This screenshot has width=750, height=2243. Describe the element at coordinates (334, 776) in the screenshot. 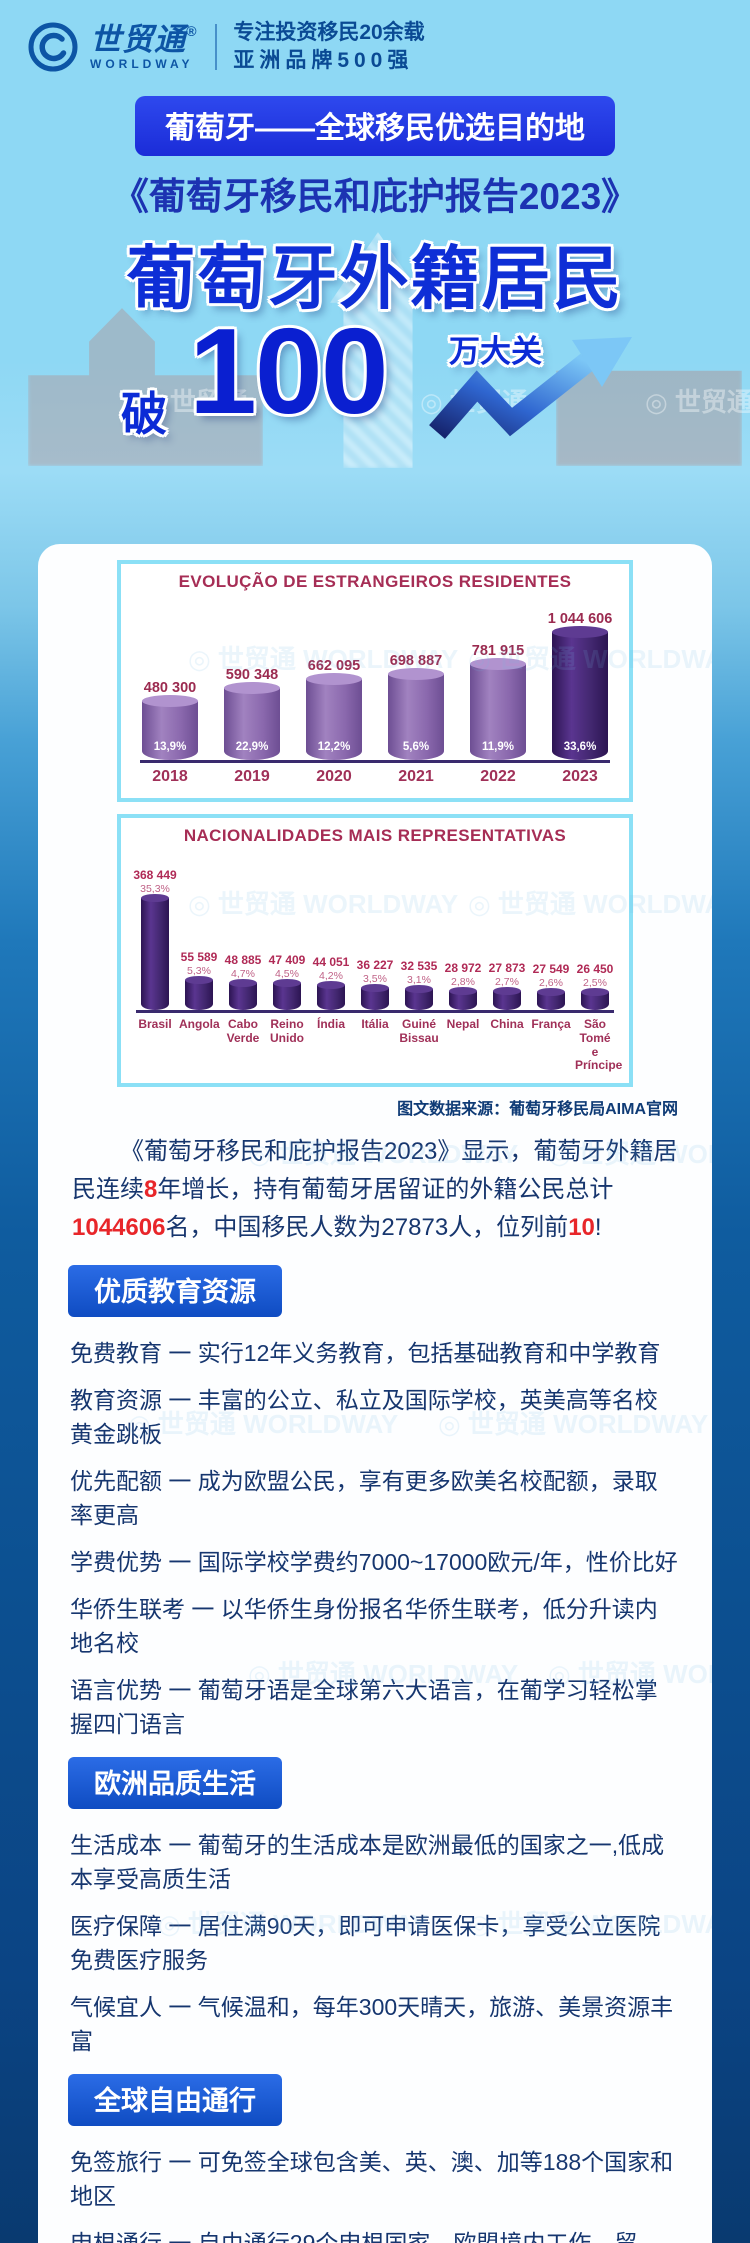

I see `chart1-year-label: 2020` at that location.